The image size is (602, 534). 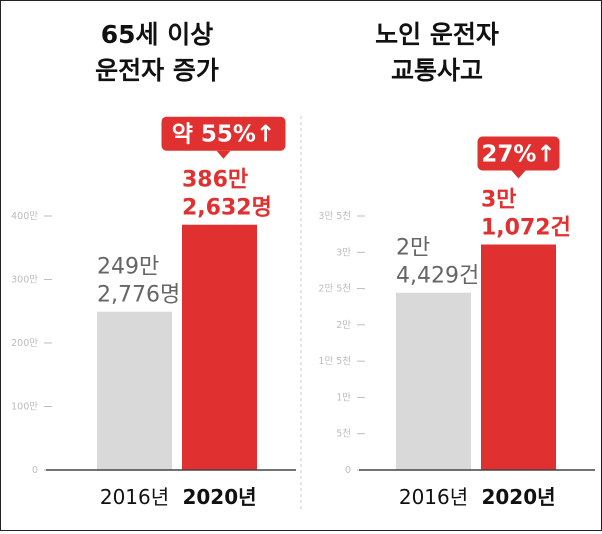 What do you see at coordinates (138, 295) in the screenshot?
I see `data-label: 2,776명` at bounding box center [138, 295].